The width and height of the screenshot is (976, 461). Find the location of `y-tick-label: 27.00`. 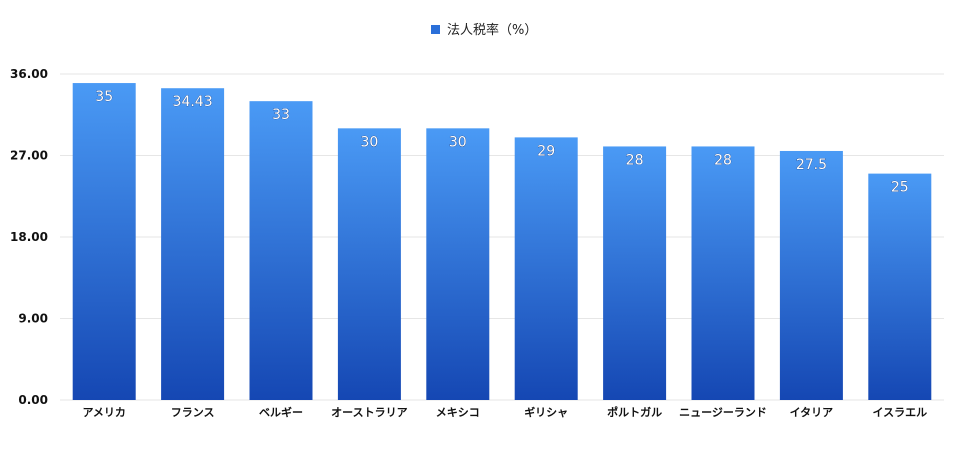

y-tick-label: 27.00 is located at coordinates (29, 156).